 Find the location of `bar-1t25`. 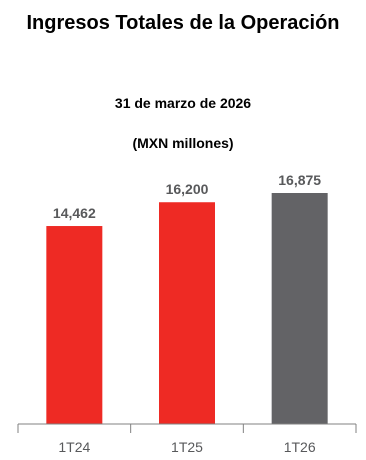

bar-1t25 is located at coordinates (187, 313).